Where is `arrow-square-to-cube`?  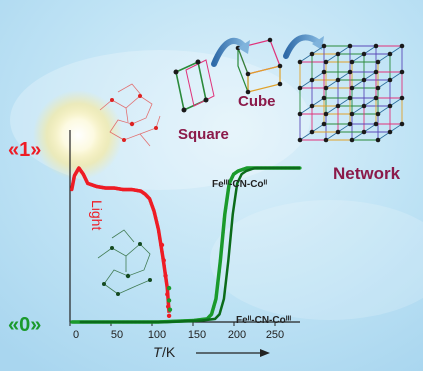 arrow-square-to-cube is located at coordinates (229, 52).